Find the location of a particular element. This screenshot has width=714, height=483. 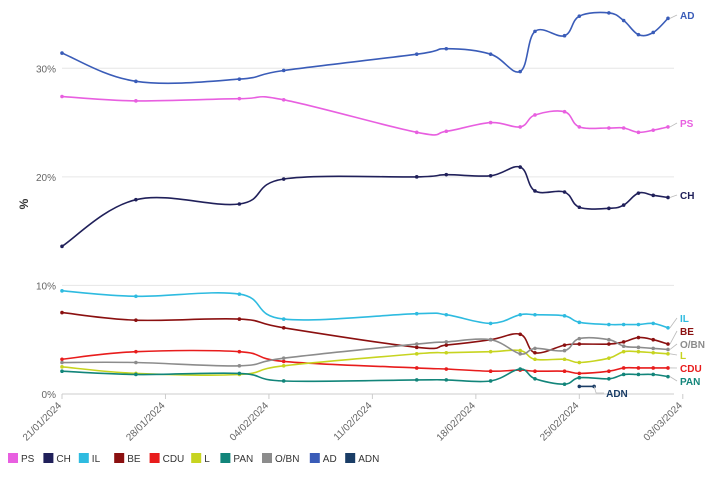

legend-item-ch: CH is located at coordinates (56, 459).